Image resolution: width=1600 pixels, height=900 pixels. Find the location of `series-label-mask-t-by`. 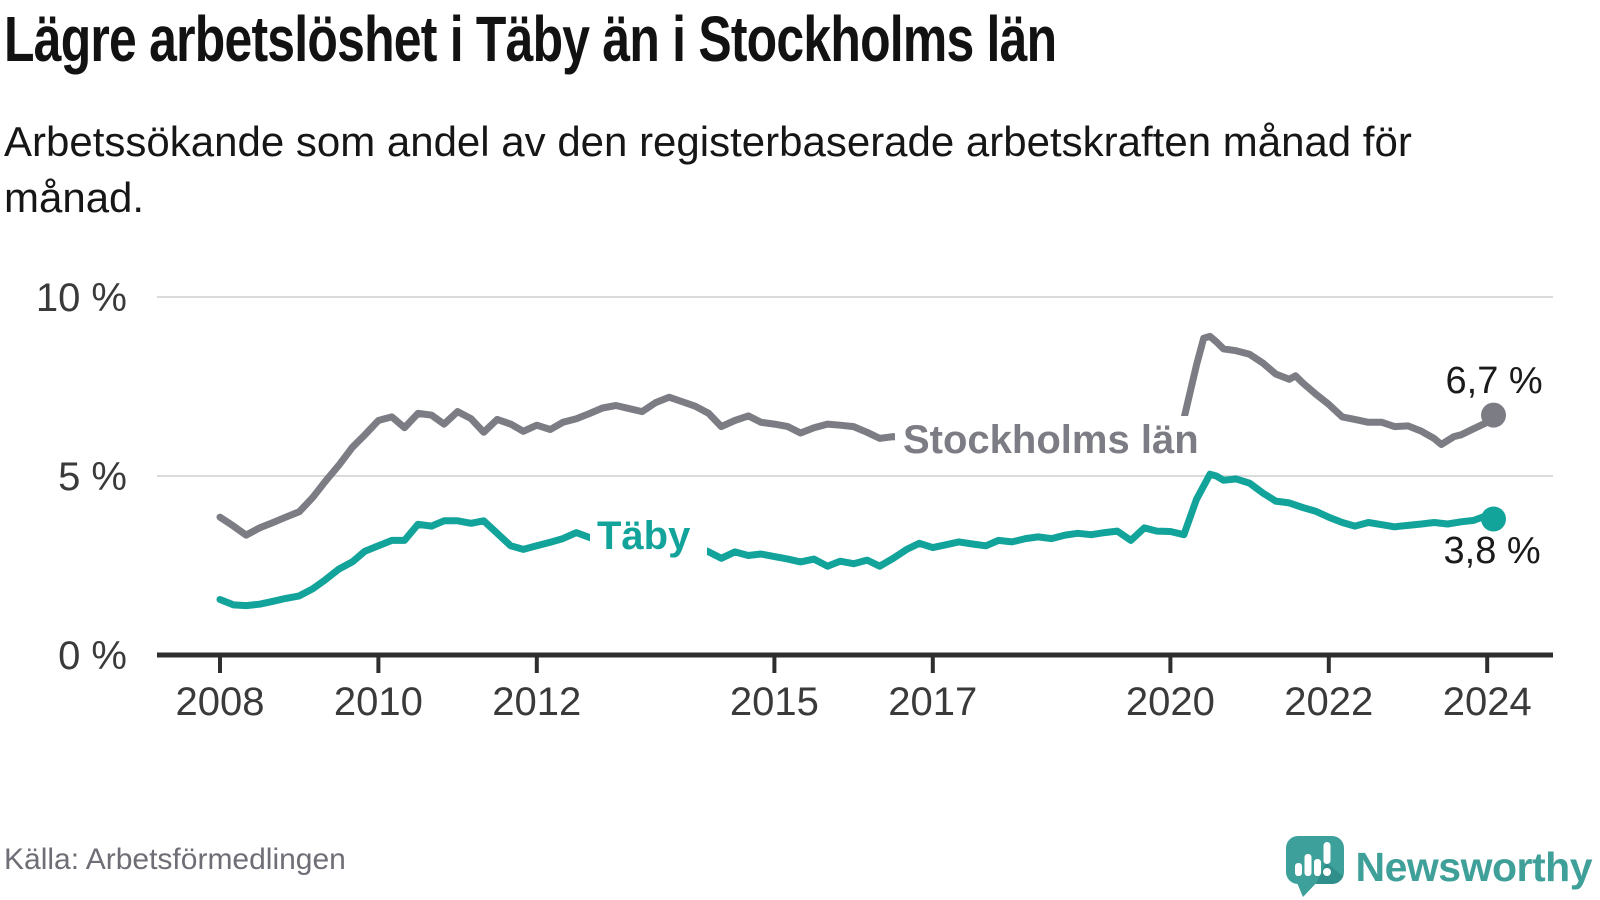

series-label-mask-t-by is located at coordinates (648, 537).